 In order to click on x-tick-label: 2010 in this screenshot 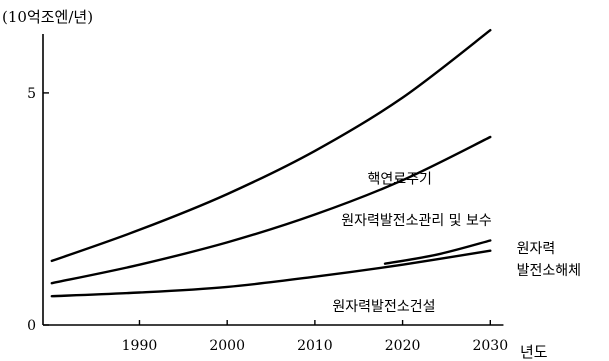, I will do `click(315, 346)`.